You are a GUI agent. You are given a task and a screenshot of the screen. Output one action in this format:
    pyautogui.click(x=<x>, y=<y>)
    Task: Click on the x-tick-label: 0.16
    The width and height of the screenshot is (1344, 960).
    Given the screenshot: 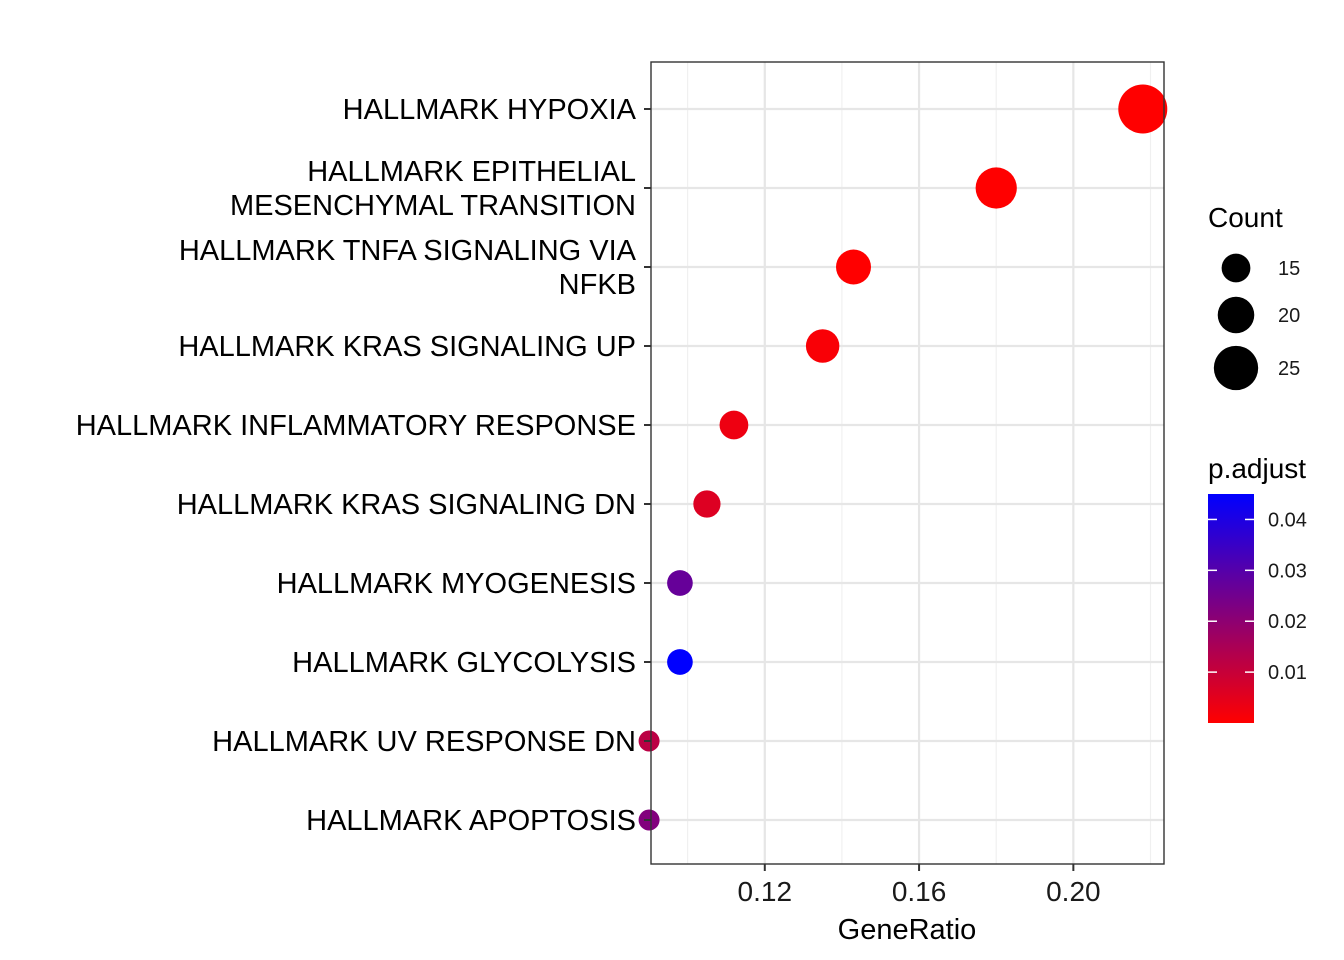 What is the action you would take?
    pyautogui.click(x=919, y=891)
    